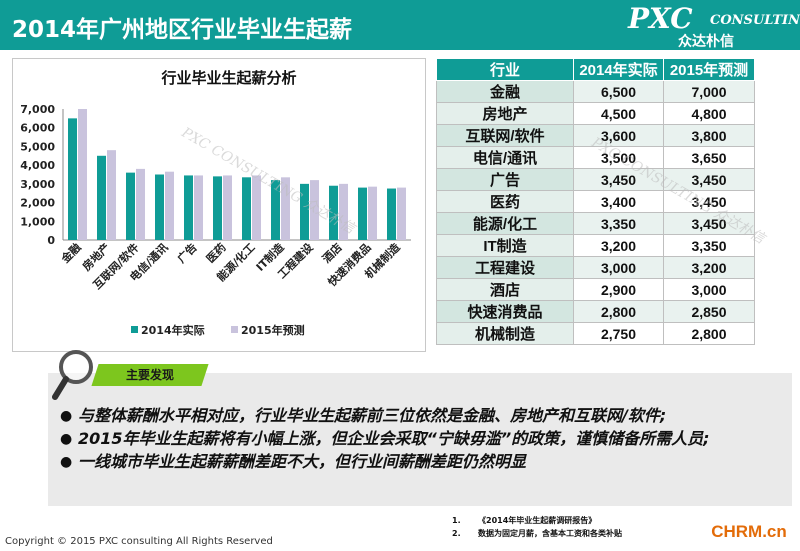 The width and height of the screenshot is (800, 551). I want to click on y-tick-label: 3,000, so click(37, 184).